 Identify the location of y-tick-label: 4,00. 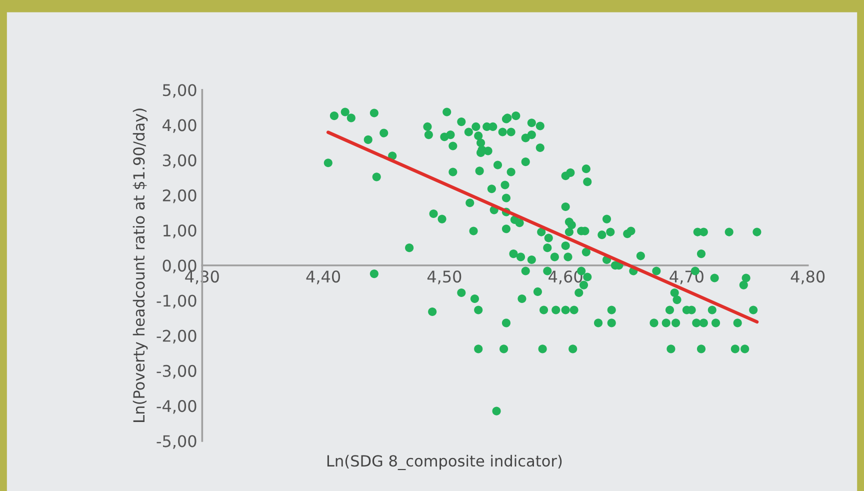
(179, 126).